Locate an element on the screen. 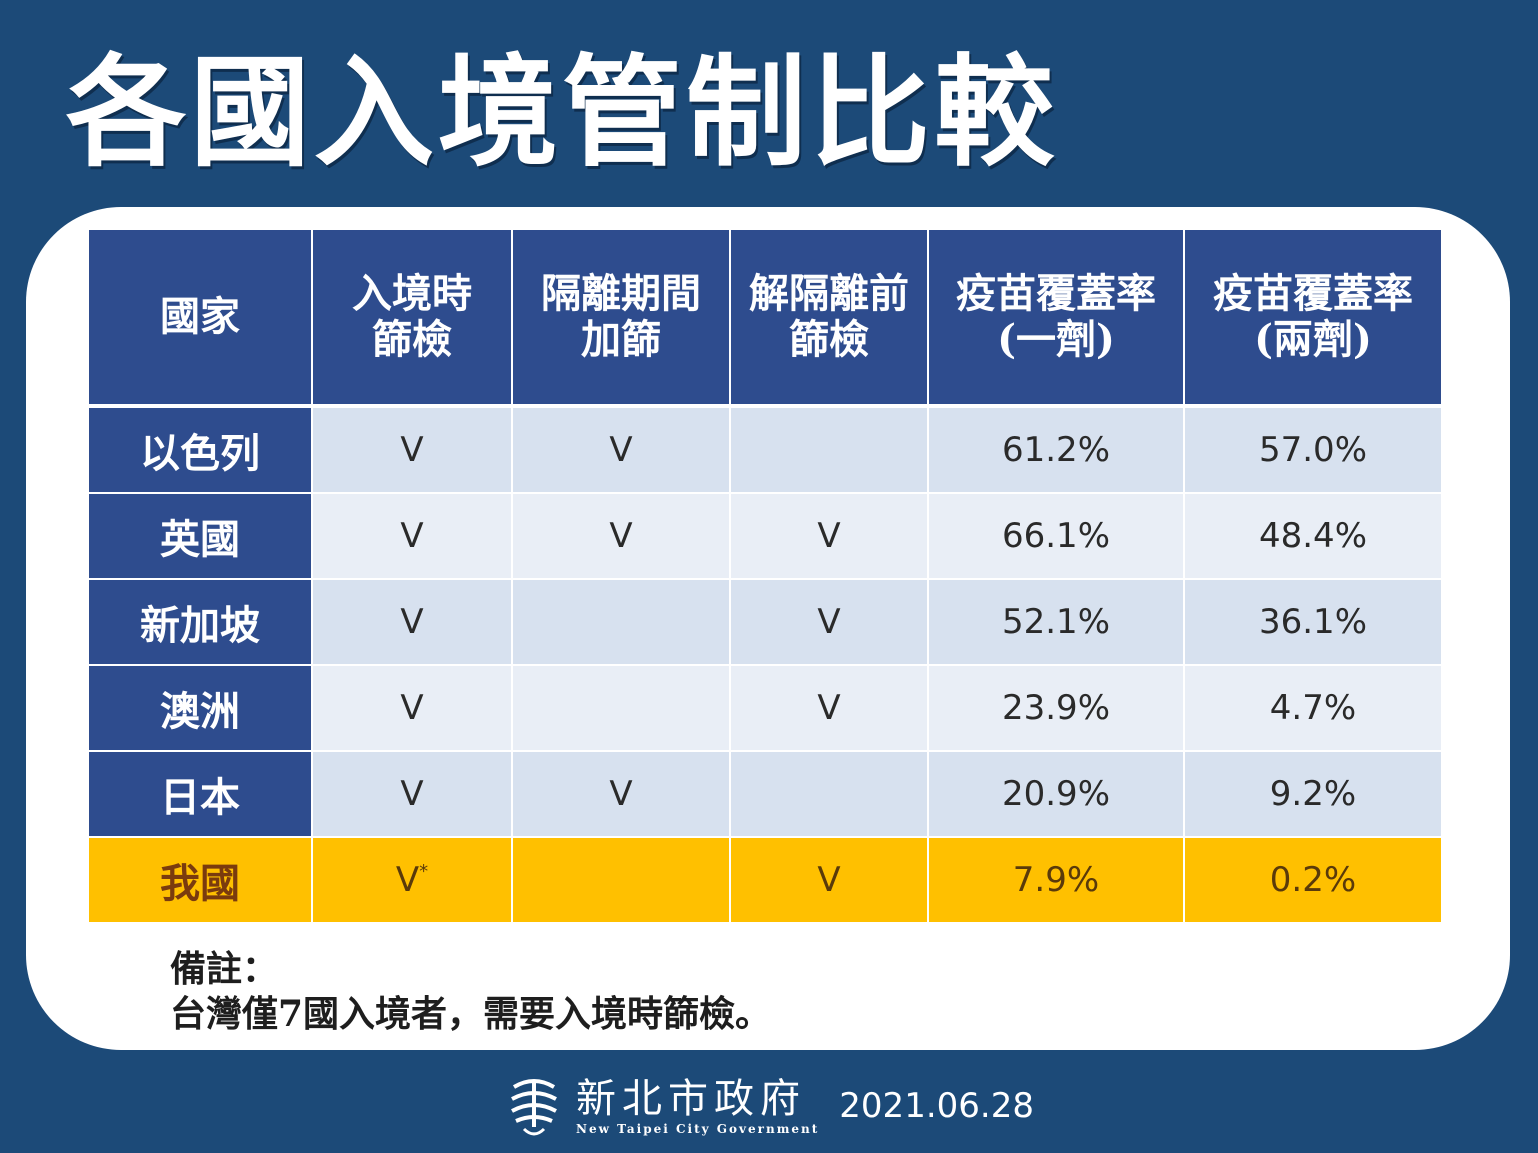 The image size is (1538, 1153). dose2-cell: 0.2% is located at coordinates (1313, 881).